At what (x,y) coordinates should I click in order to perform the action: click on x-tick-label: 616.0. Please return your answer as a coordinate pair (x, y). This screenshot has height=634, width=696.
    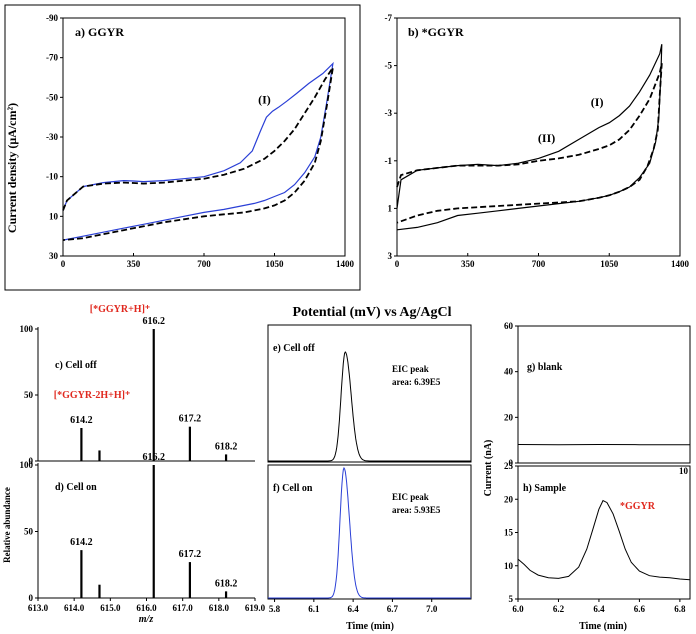
    Looking at the image, I should click on (146, 608).